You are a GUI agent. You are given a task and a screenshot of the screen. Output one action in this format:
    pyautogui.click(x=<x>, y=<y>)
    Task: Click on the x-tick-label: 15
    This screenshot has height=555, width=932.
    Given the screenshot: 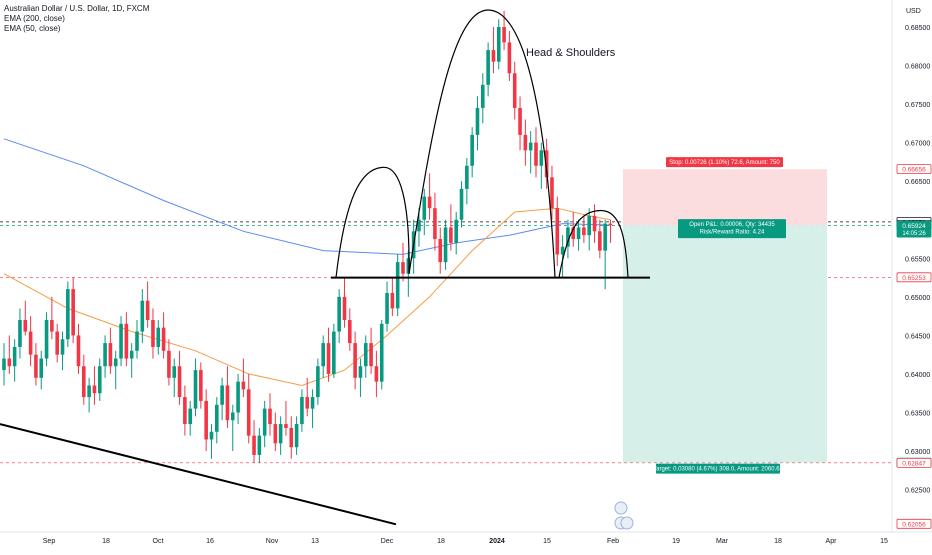 What is the action you would take?
    pyautogui.click(x=884, y=541)
    